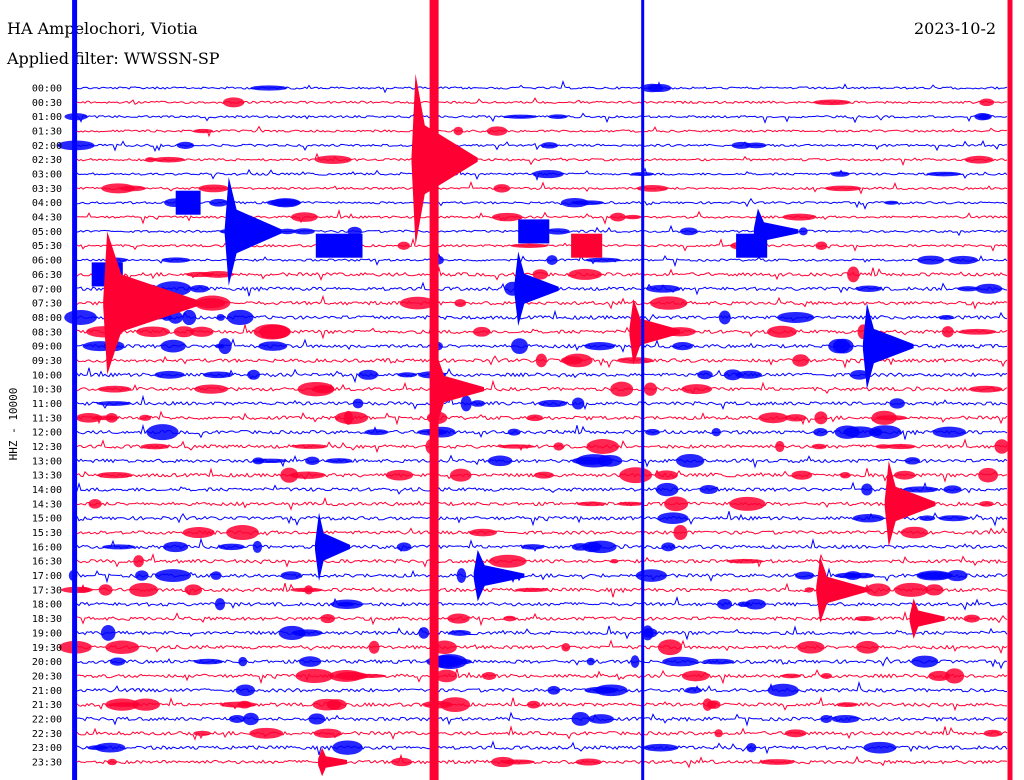  What do you see at coordinates (47, 504) in the screenshot?
I see `row-time-label: 14:30` at bounding box center [47, 504].